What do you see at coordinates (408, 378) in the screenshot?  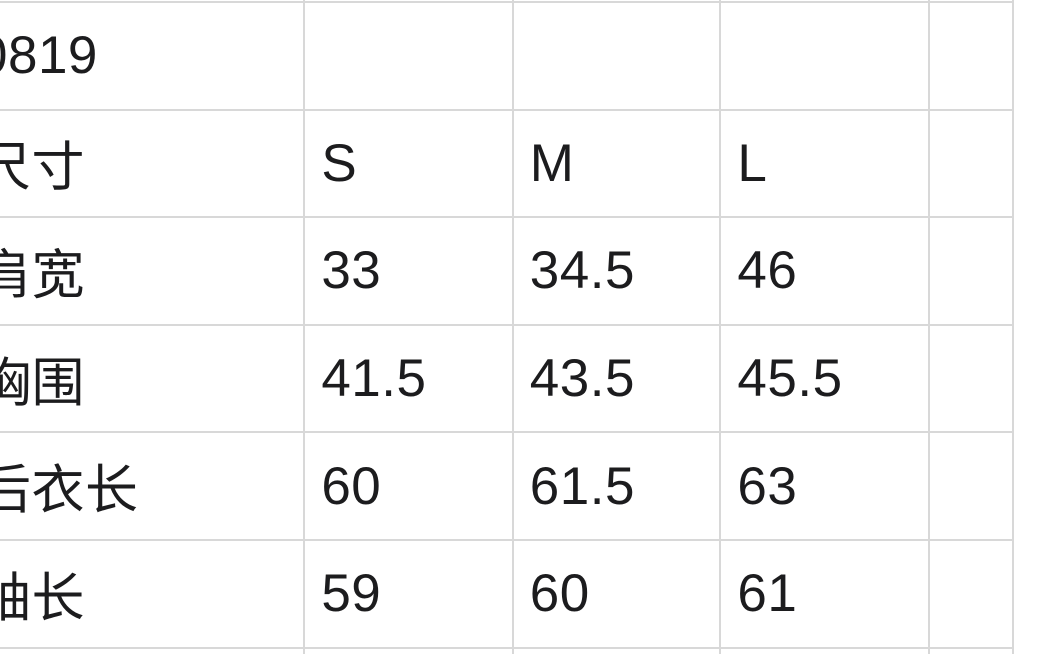 I see `measurement-value-cell: 41.5` at bounding box center [408, 378].